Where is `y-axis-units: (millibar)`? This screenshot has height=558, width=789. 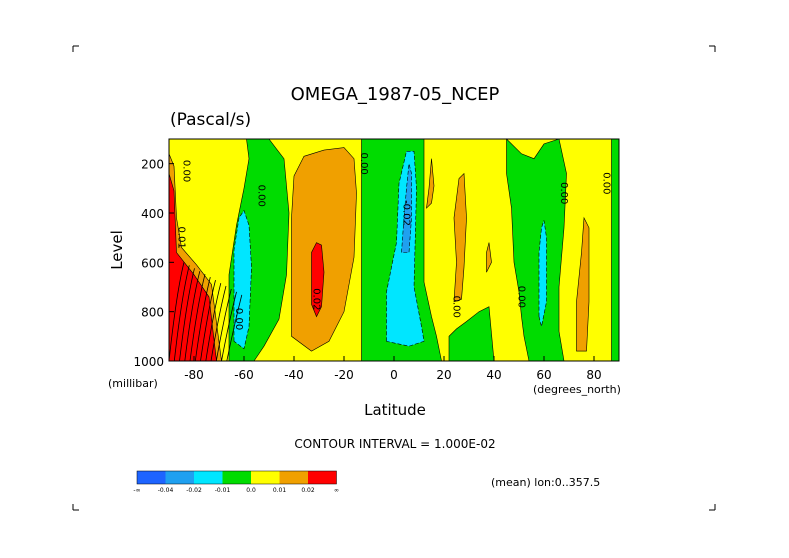
y-axis-units: (millibar) is located at coordinates (133, 383).